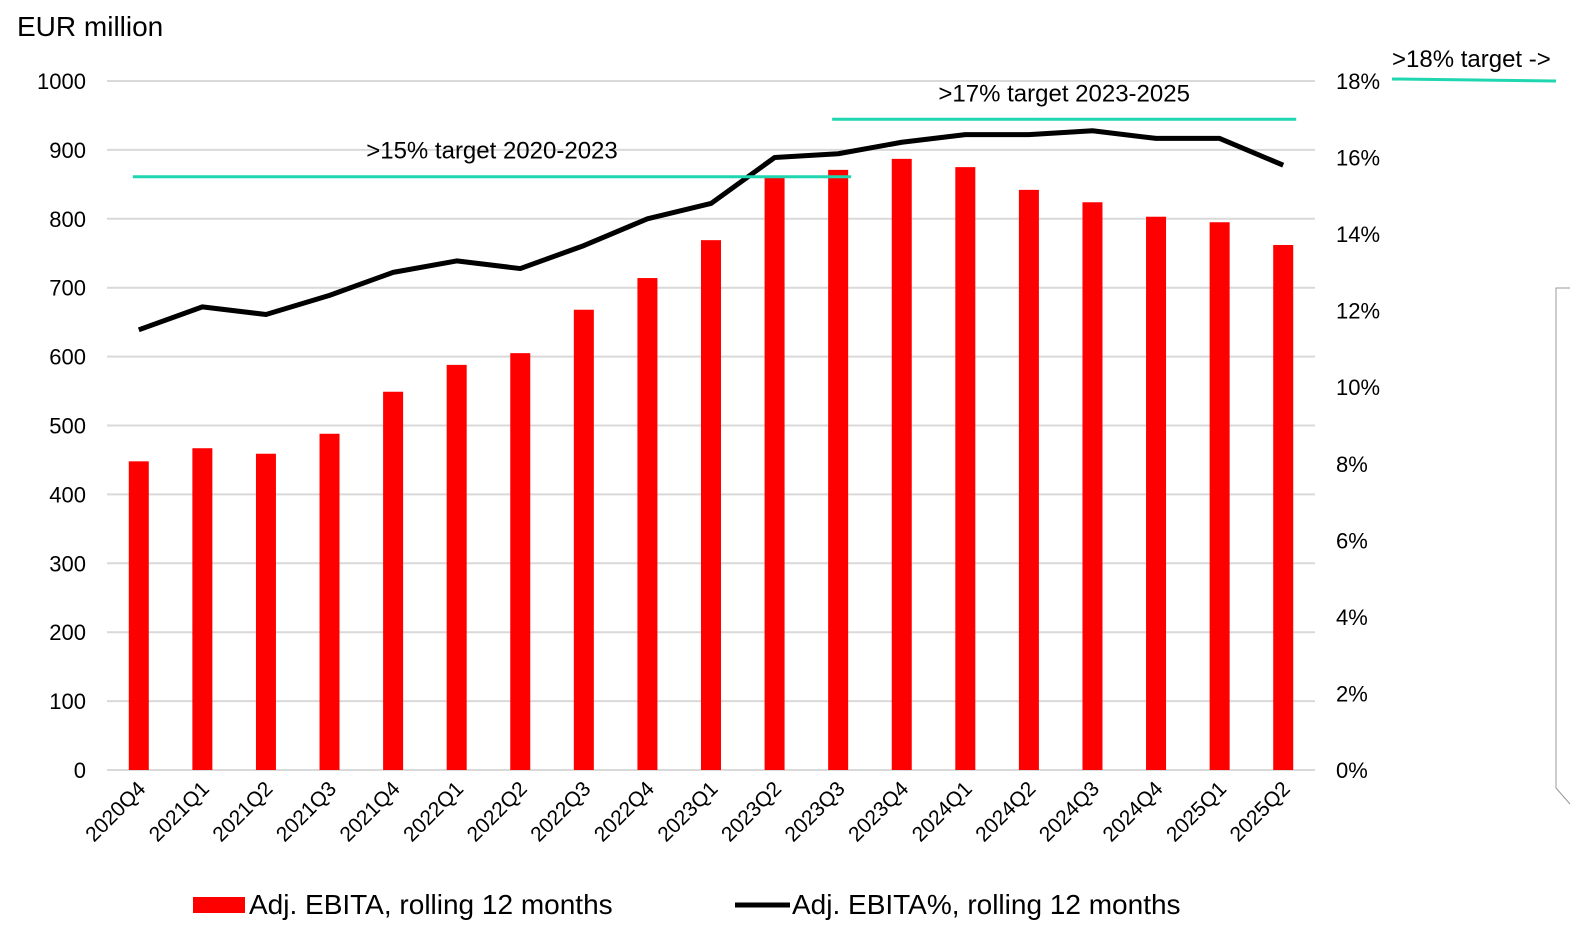 This screenshot has width=1583, height=932. What do you see at coordinates (1196, 811) in the screenshot?
I see `x-tick-label: 2025Q1` at bounding box center [1196, 811].